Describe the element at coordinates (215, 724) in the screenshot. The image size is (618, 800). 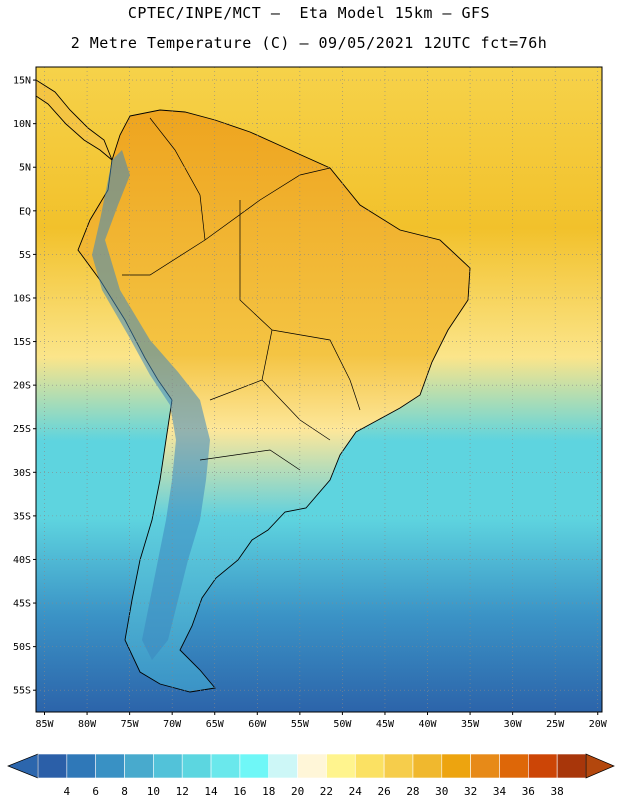
I see `lon-label: 65W` at that location.